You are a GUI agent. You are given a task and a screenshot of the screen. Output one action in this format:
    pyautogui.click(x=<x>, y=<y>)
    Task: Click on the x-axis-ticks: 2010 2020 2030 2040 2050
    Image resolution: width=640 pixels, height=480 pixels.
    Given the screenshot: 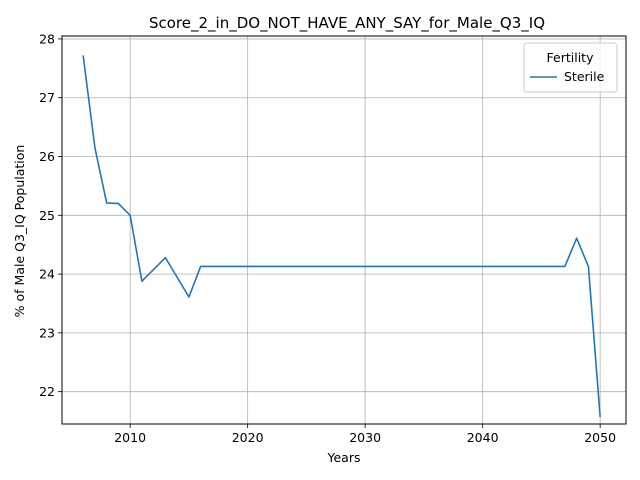 What is the action you would take?
    pyautogui.click(x=365, y=434)
    